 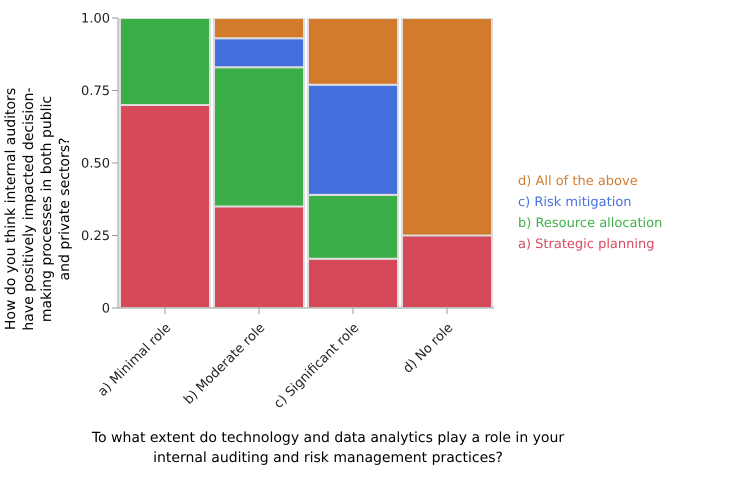 I want to click on x-tick-label: d) No role, so click(x=428, y=348).